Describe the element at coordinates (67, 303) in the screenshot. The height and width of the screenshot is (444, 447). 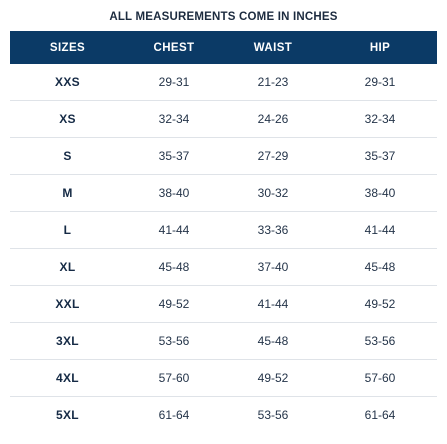
I see `size-cell: XXL` at that location.